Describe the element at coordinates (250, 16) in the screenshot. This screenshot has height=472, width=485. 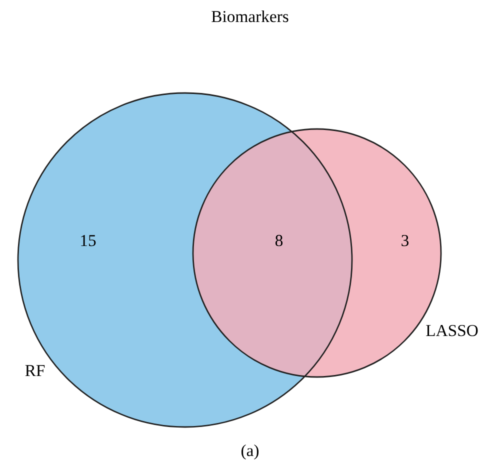
I see `text: Biomarkers` at that location.